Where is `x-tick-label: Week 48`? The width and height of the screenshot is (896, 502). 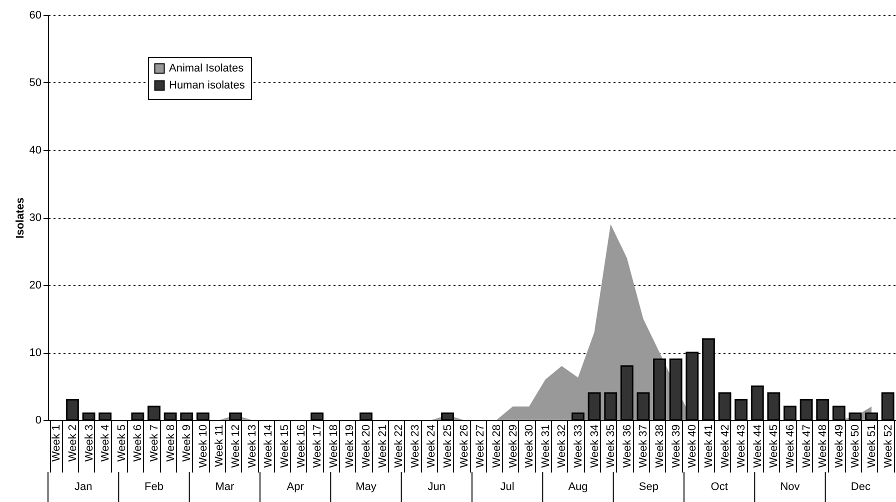 x-tick-label: Week 48 is located at coordinates (823, 446).